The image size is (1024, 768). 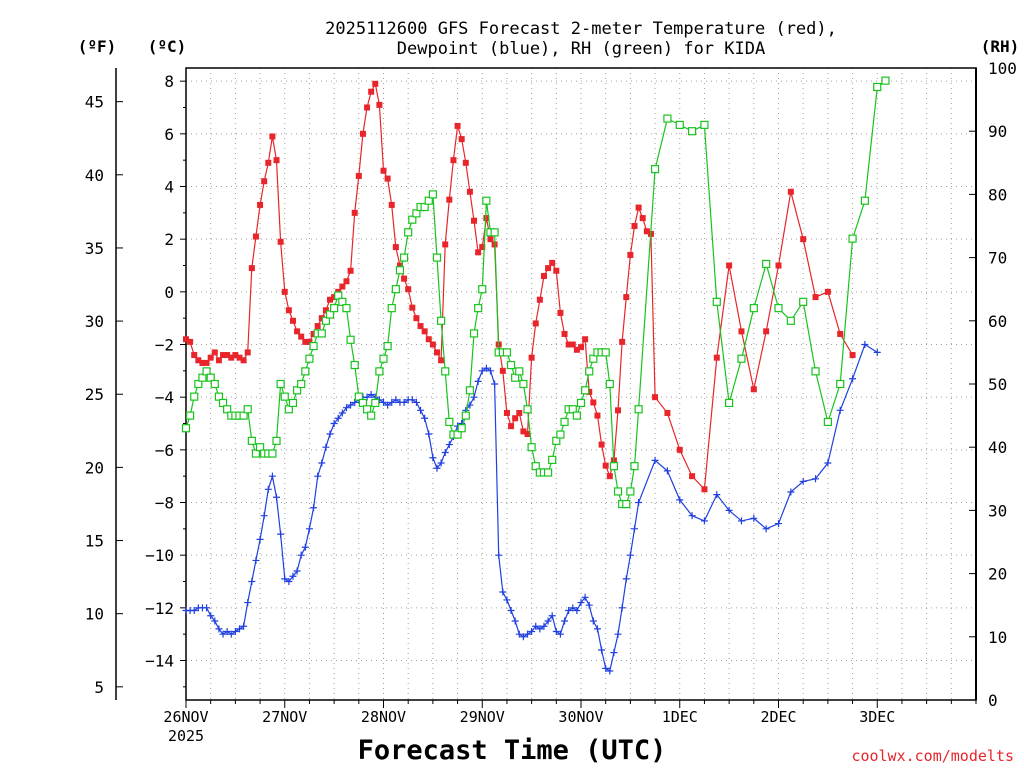 What do you see at coordinates (94, 467) in the screenshot?
I see `fahrenheit-tick-label: 20` at bounding box center [94, 467].